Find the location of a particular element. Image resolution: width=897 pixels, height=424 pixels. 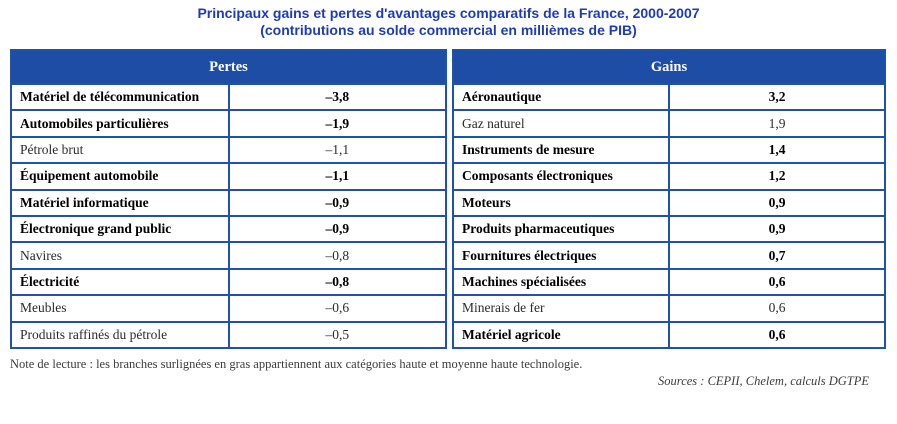

table-row: Produits raffinés du pétrole –0,5 is located at coordinates (228, 334).